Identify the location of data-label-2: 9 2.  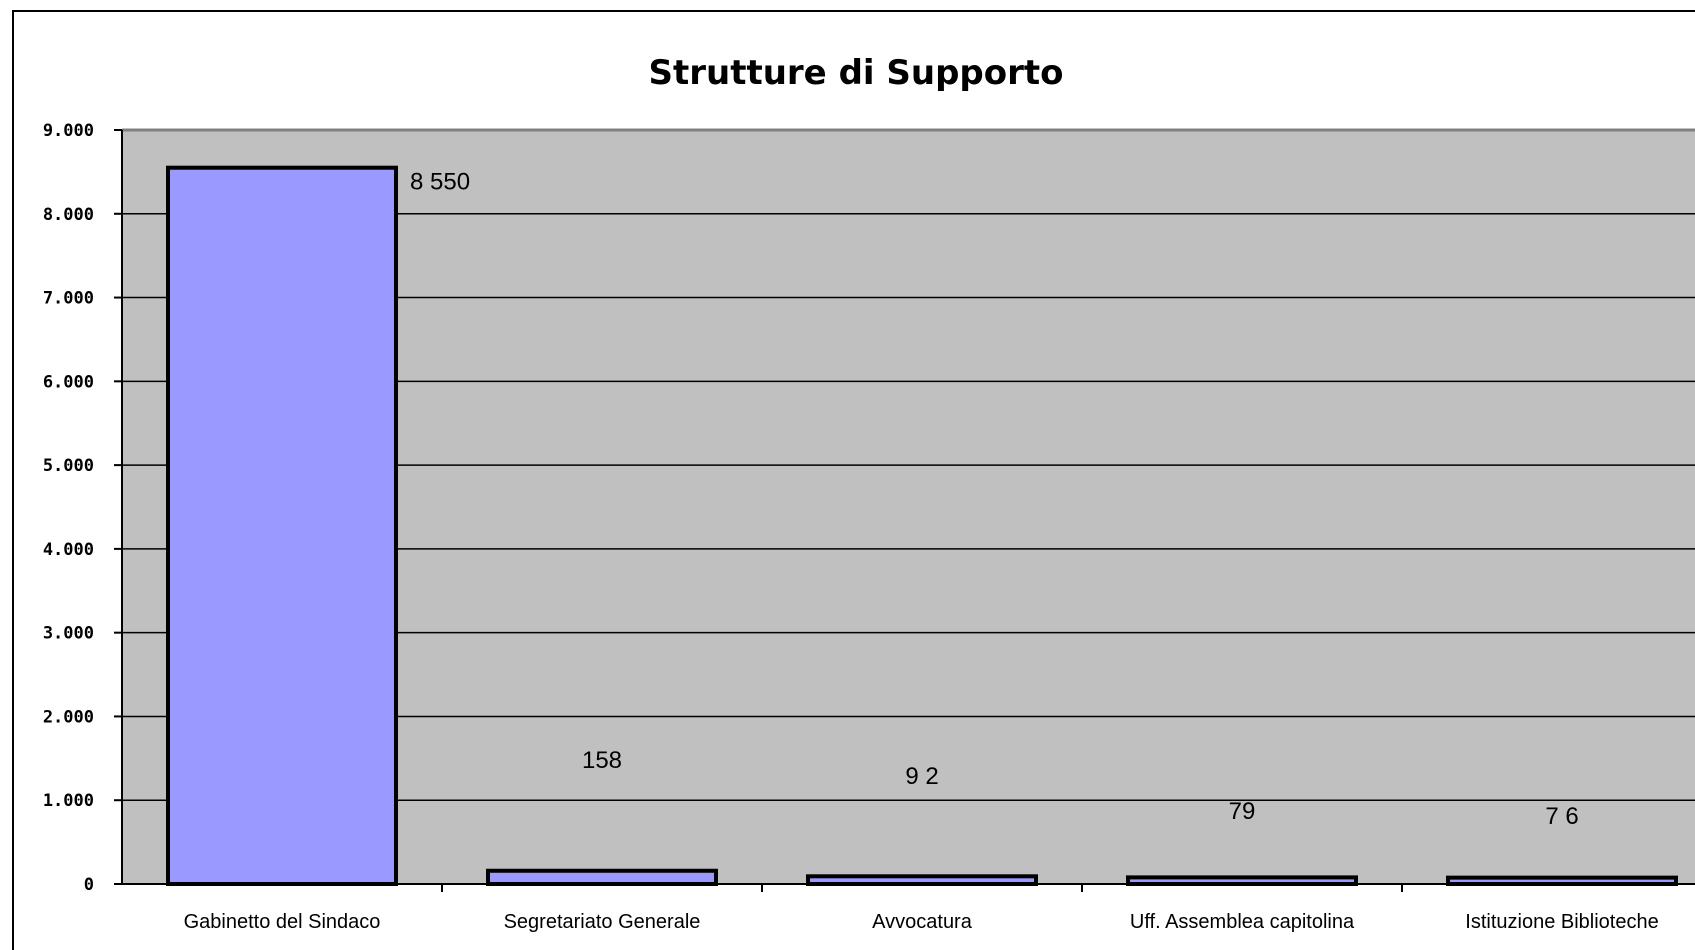
(921, 776).